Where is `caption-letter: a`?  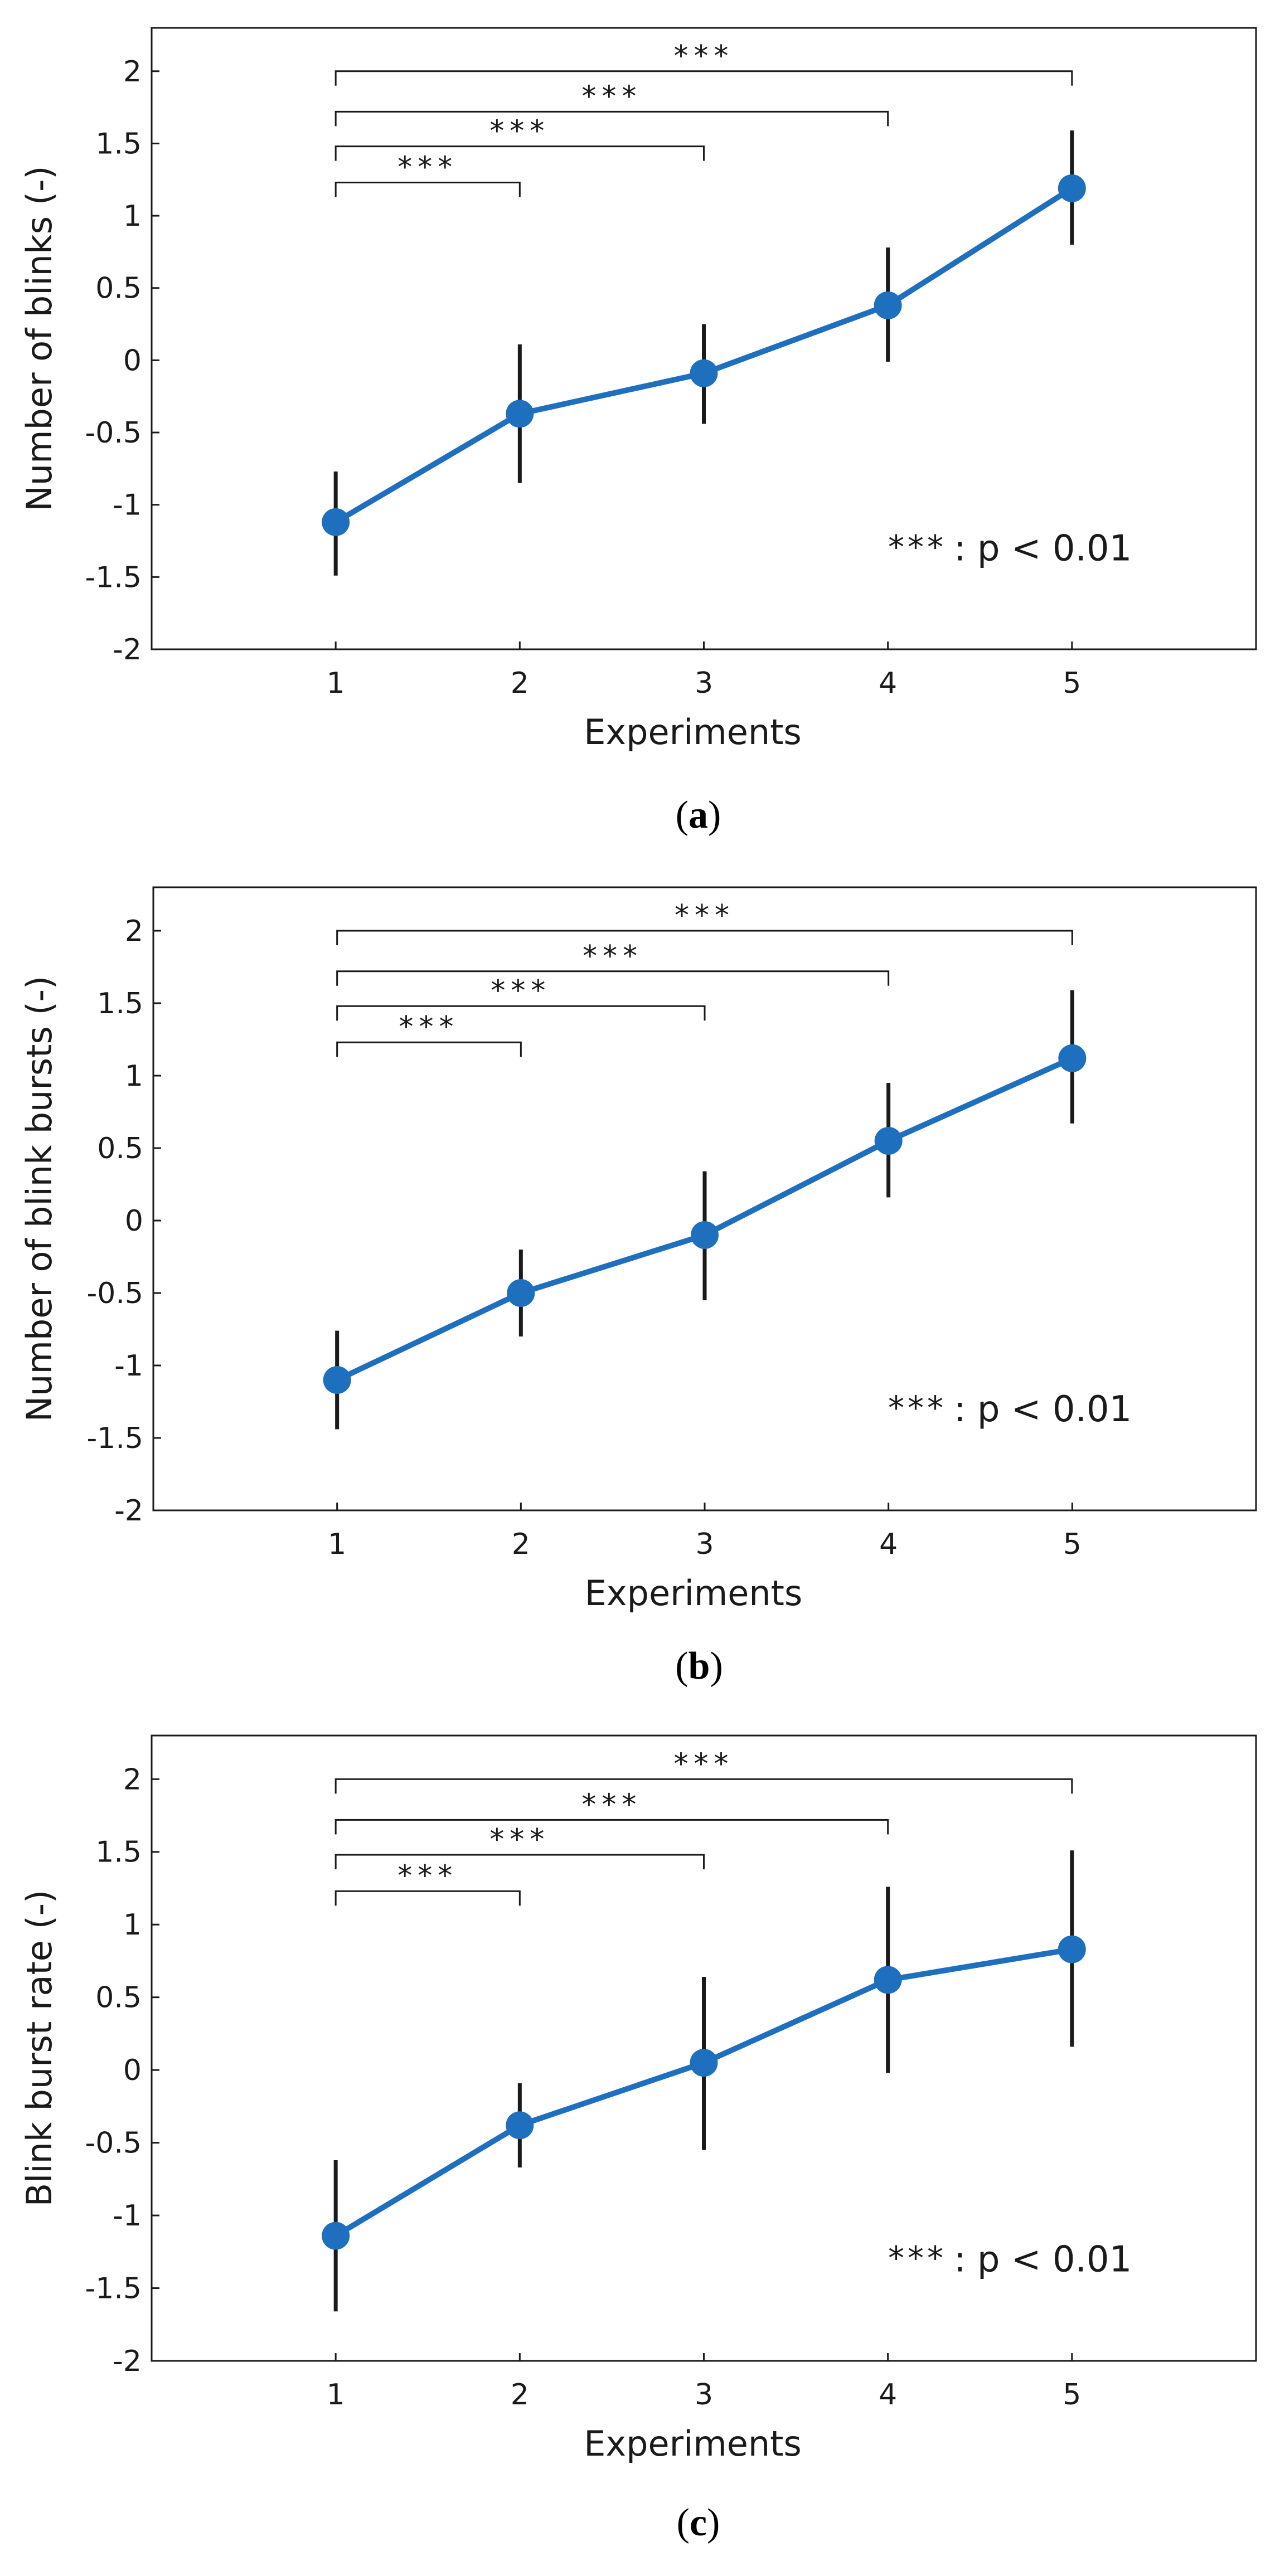 caption-letter: a is located at coordinates (698, 816).